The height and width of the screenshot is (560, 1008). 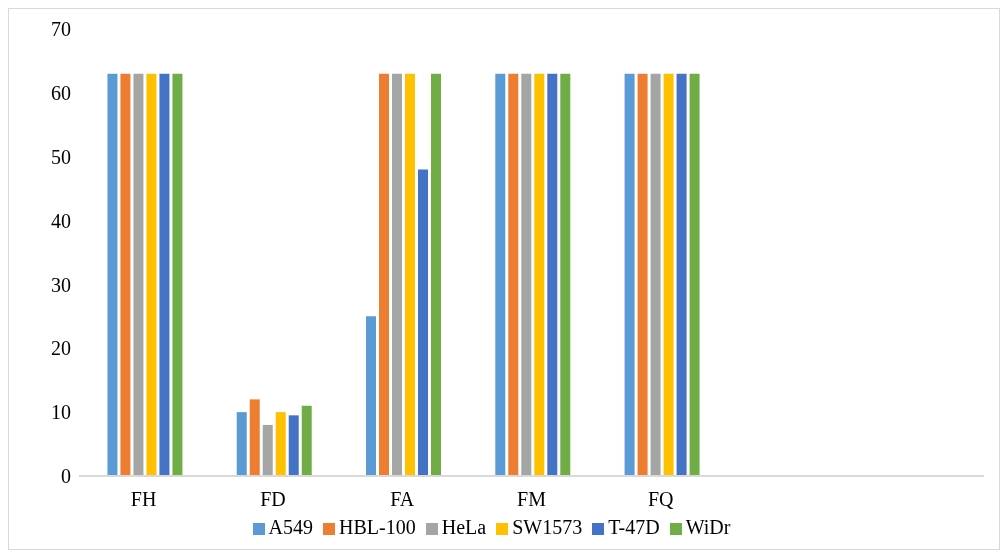 What do you see at coordinates (61, 92) in the screenshot?
I see `y-tick-label: 60` at bounding box center [61, 92].